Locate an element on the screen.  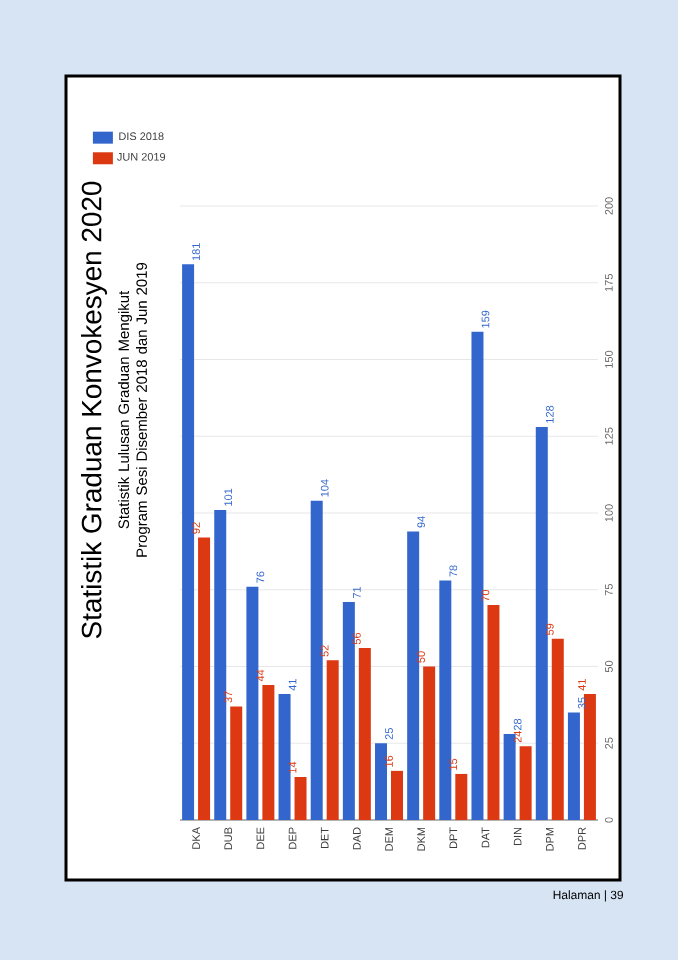
text: Statistik Graduan Konvokesyen 2020 is located at coordinates (93, 410).